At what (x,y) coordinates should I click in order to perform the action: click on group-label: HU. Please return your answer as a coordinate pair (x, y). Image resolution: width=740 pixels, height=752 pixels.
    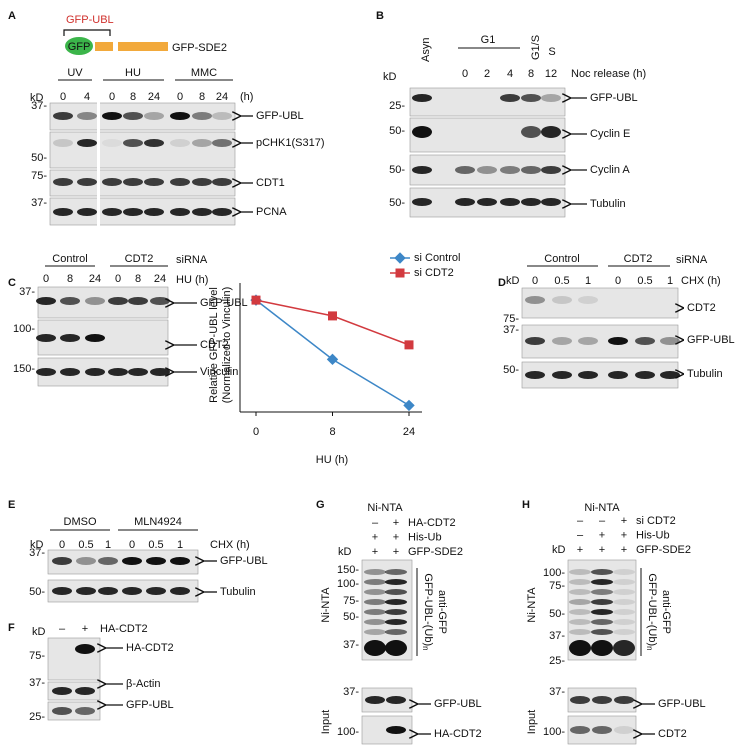
    Looking at the image, I should click on (133, 73).